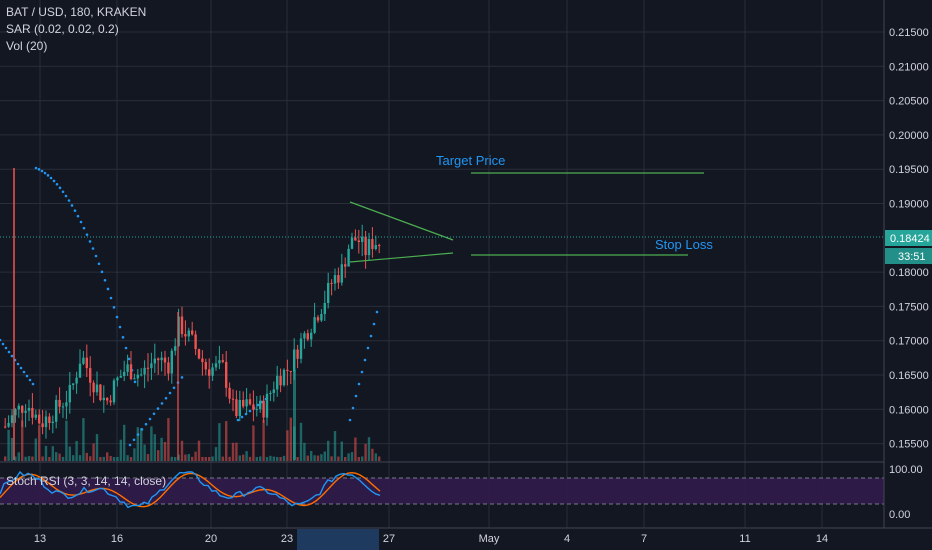 This screenshot has width=932, height=550. What do you see at coordinates (909, 376) in the screenshot?
I see `price-tick-label: 0.16500` at bounding box center [909, 376].